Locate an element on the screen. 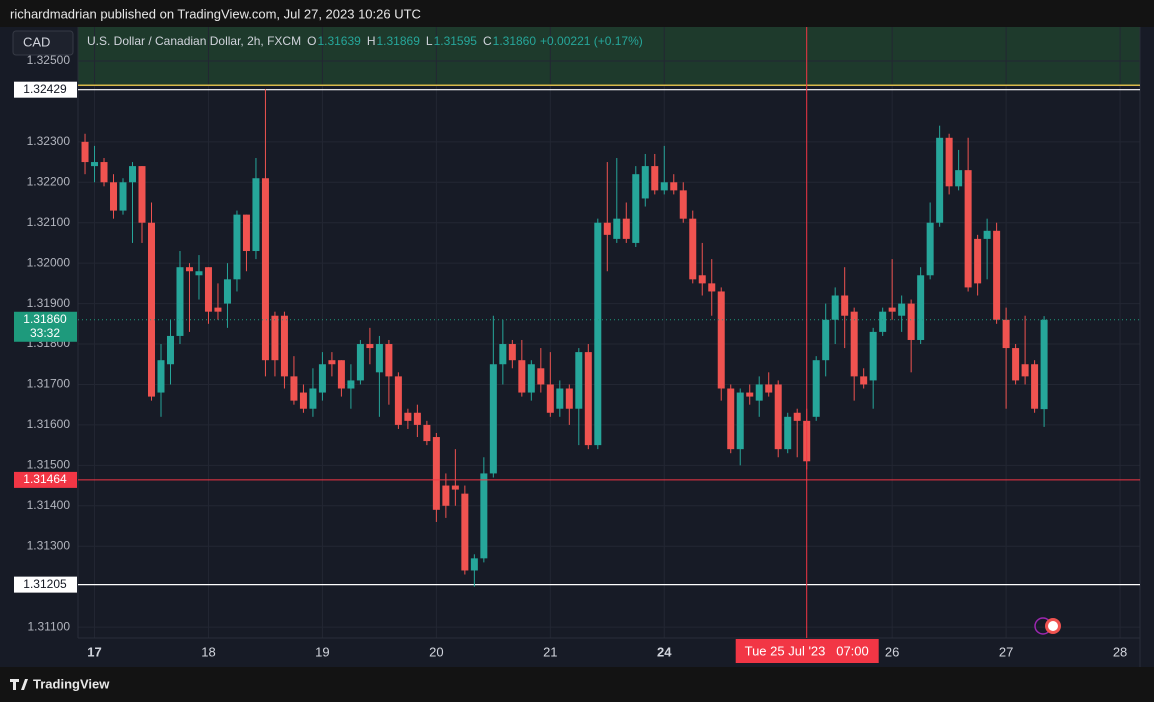 This screenshot has width=1154, height=702. currency-button is located at coordinates (43, 43).